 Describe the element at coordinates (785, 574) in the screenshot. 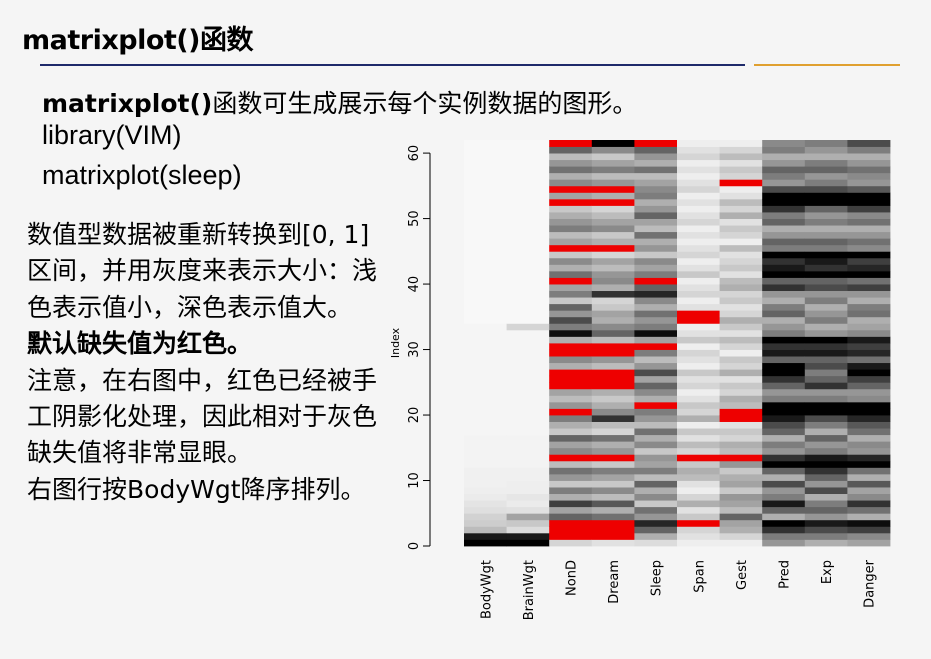

I see `x-tick-label: Pred` at that location.